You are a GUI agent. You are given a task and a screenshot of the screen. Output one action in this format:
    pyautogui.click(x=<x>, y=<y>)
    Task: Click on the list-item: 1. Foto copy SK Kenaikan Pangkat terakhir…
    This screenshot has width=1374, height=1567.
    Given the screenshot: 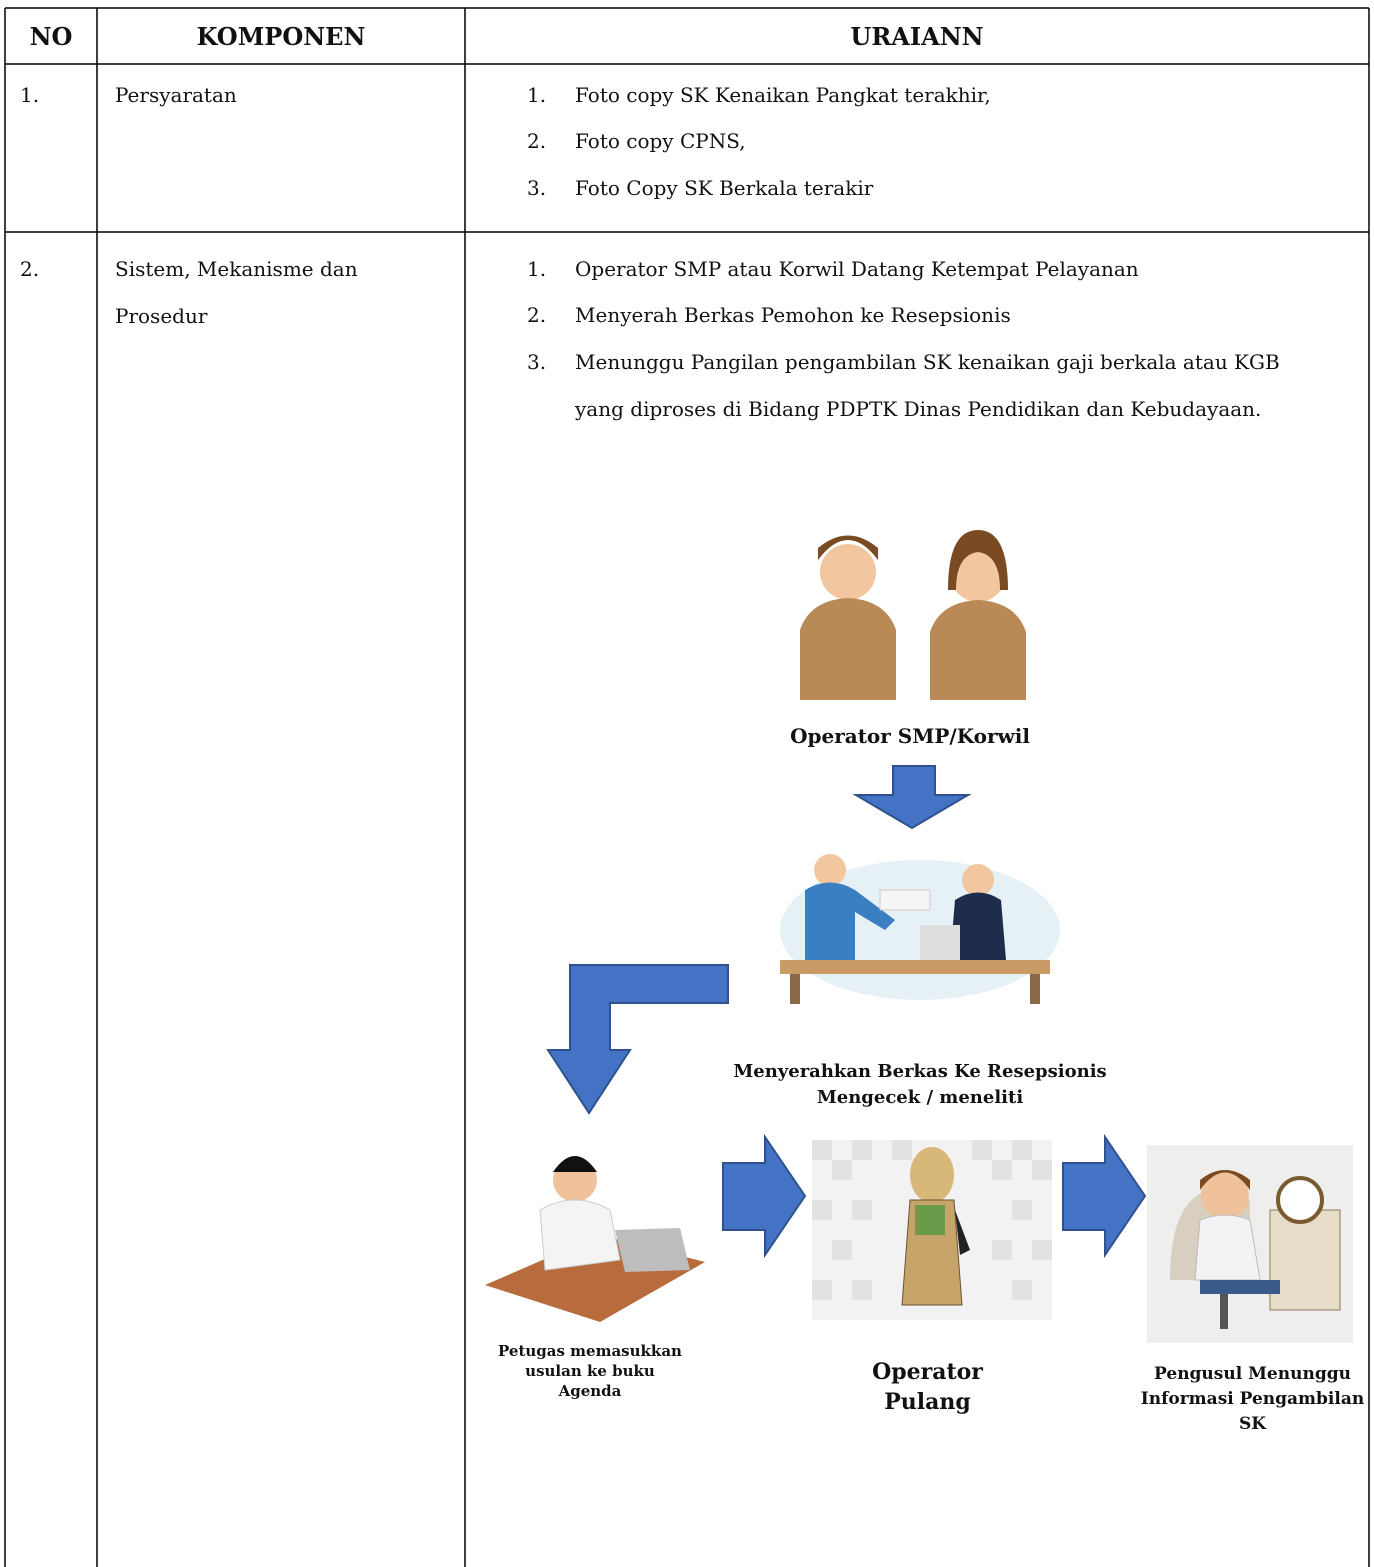 What is the action you would take?
    pyautogui.click(x=759, y=95)
    